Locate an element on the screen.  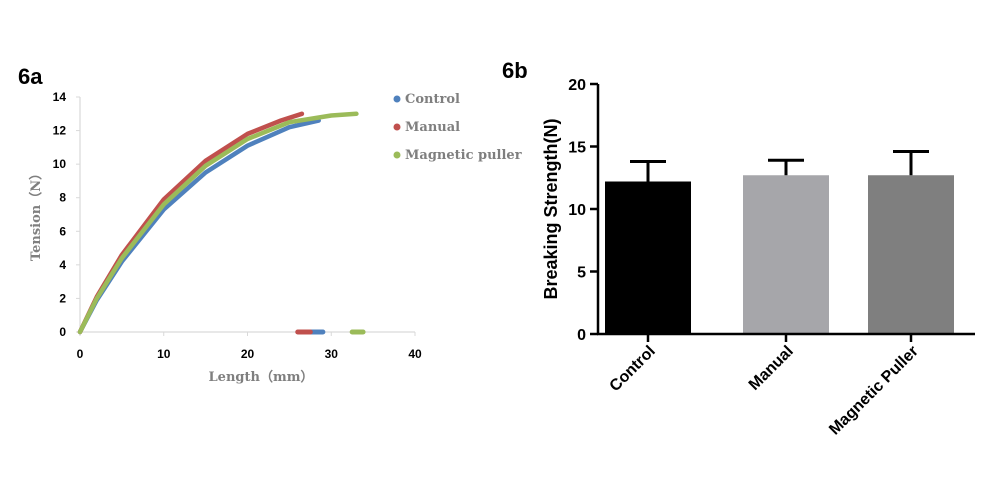
panel-6b-label: 6b is located at coordinates (515, 70).